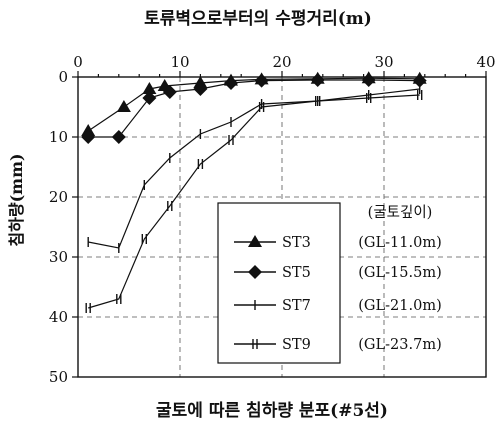 Image resolution: width=501 pixels, height=423 pixels. Describe the element at coordinates (58, 317) in the screenshot. I see `y-tick-label: 40` at that location.